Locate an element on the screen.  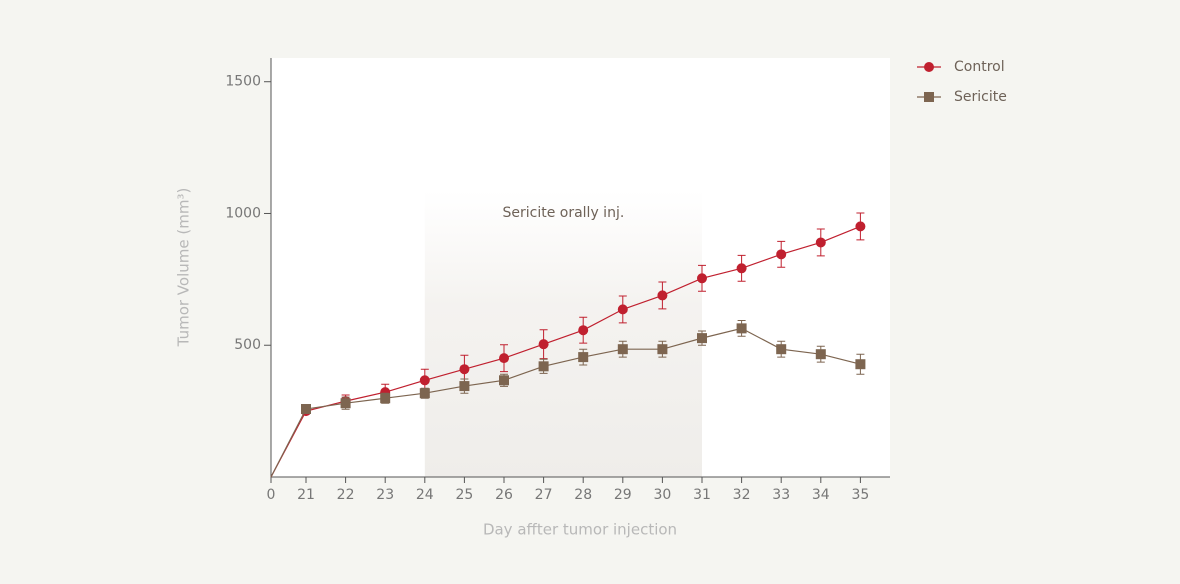
x-tick-label: 26 is located at coordinates (504, 495).